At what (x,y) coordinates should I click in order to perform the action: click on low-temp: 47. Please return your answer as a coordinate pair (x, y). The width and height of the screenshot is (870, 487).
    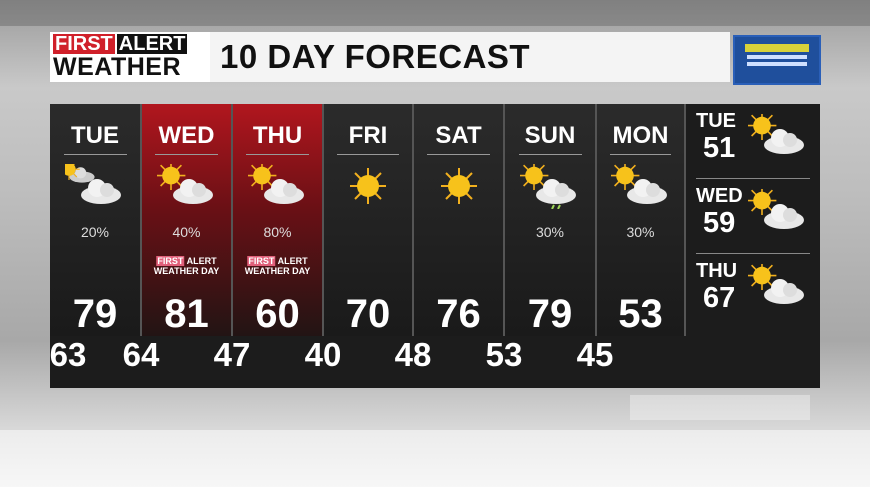
    Looking at the image, I should click on (232, 354).